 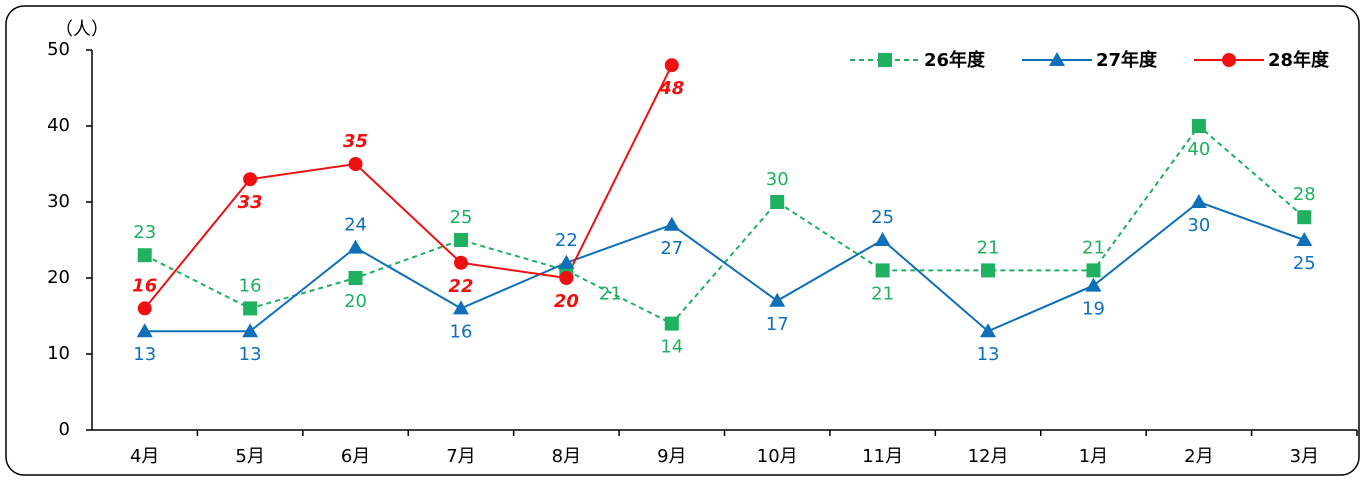 I want to click on y-tick-label: 40, so click(x=58, y=125).